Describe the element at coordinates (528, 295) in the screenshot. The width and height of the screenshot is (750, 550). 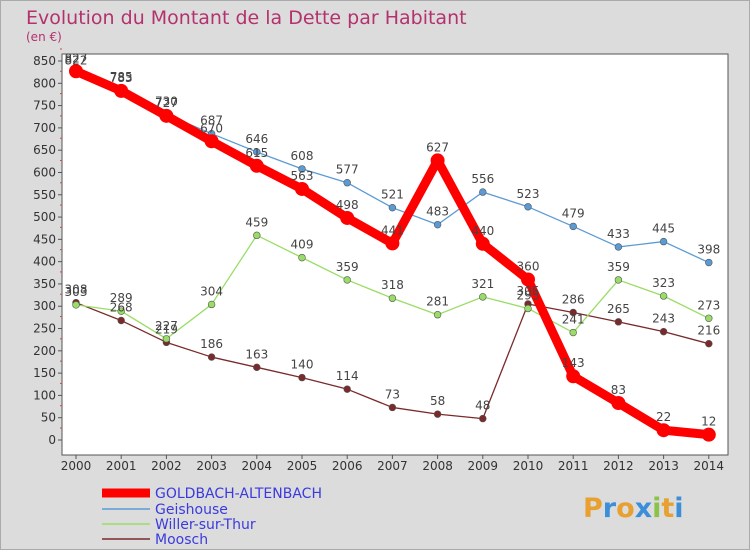
I see `data-label: 295` at that location.